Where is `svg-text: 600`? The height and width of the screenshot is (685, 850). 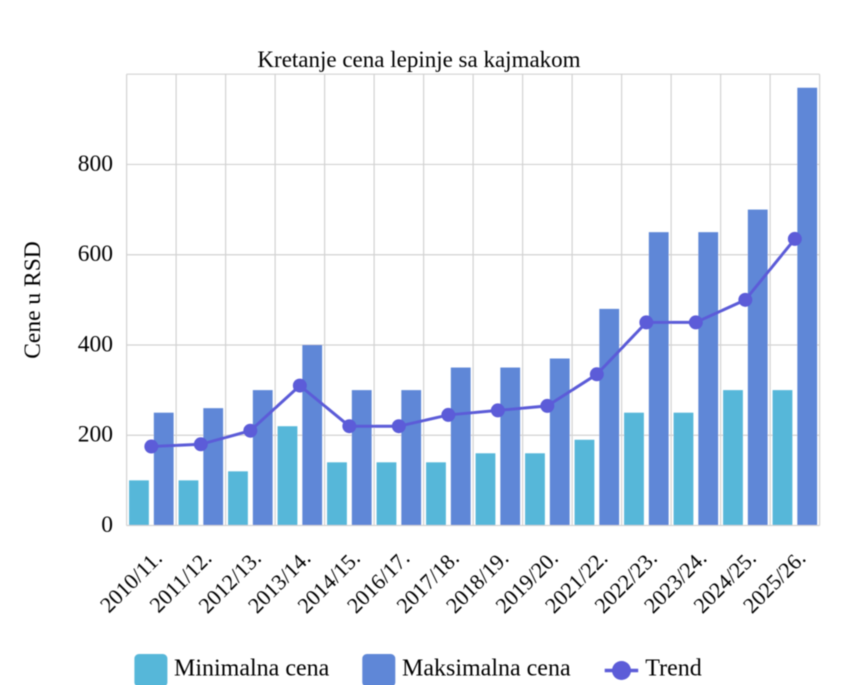 svg-text: 600 is located at coordinates (95, 254).